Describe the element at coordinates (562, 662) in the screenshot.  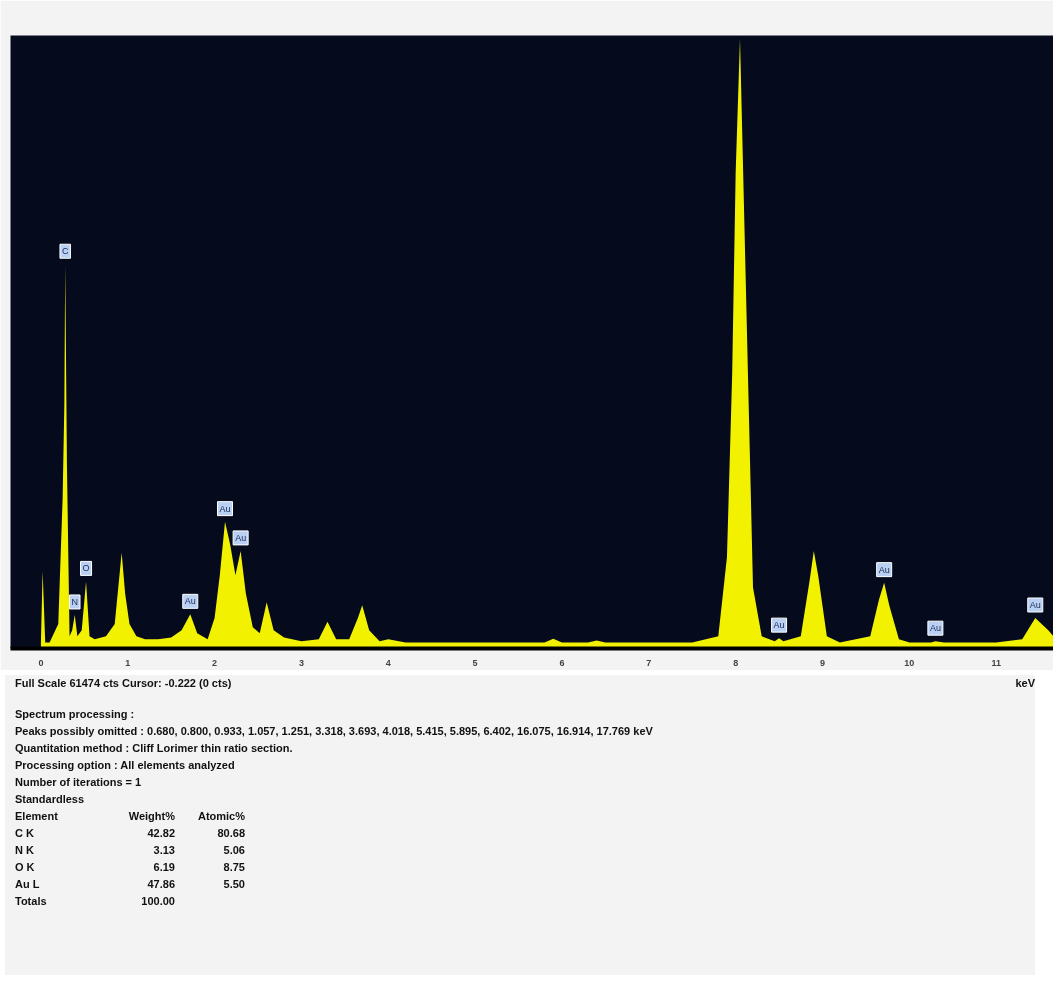
I see `x-tick-label: 6` at that location.